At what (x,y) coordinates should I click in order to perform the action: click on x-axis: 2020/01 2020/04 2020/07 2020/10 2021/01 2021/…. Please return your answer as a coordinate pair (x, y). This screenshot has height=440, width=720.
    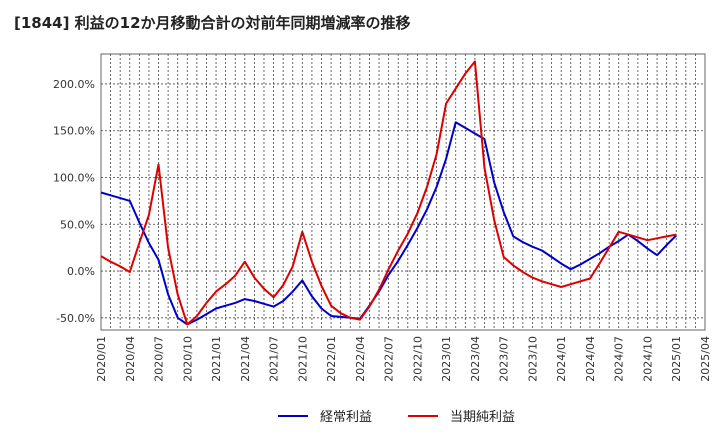
    Looking at the image, I should click on (403, 359).